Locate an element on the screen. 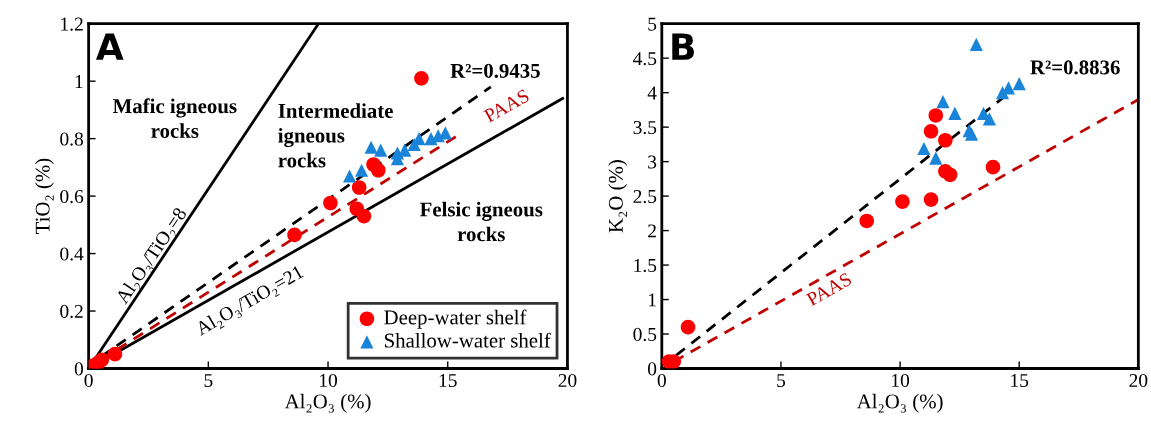 The image size is (1151, 431). annotation: Felsic igneous rocks is located at coordinates (481, 221).